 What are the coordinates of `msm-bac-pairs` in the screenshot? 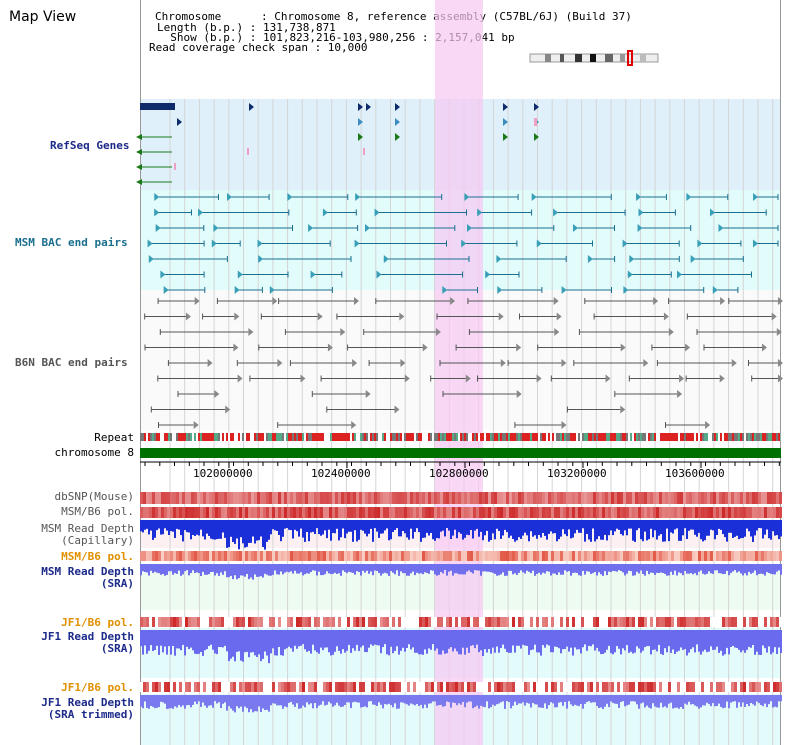 It's located at (463, 243).